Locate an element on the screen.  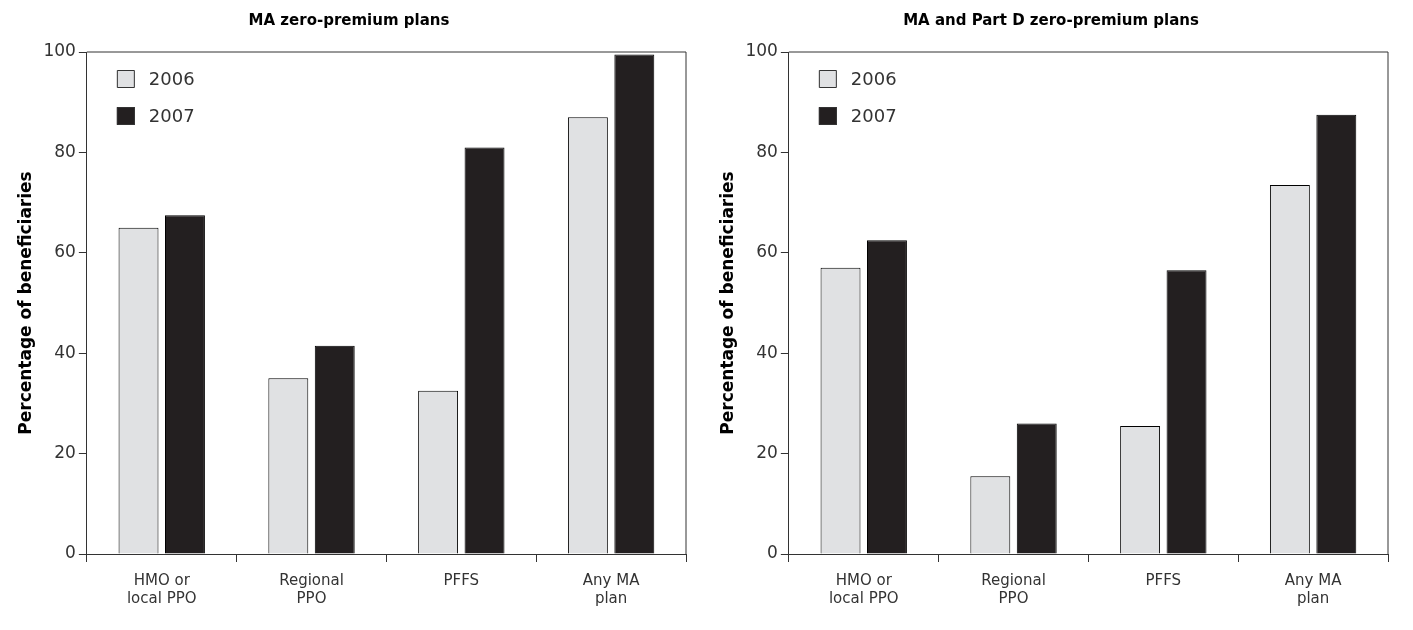
chart-title: MA and Part D zero-premium plans is located at coordinates (1051, 19).